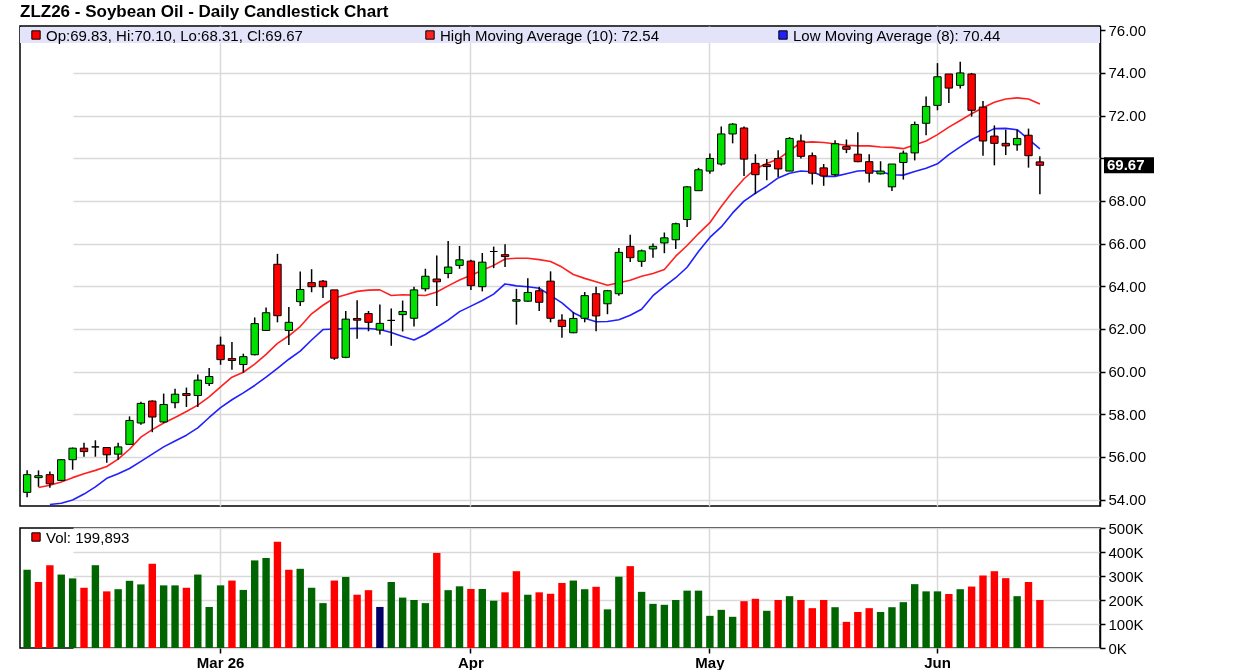  I want to click on y-tick-label: 300K, so click(1126, 576).